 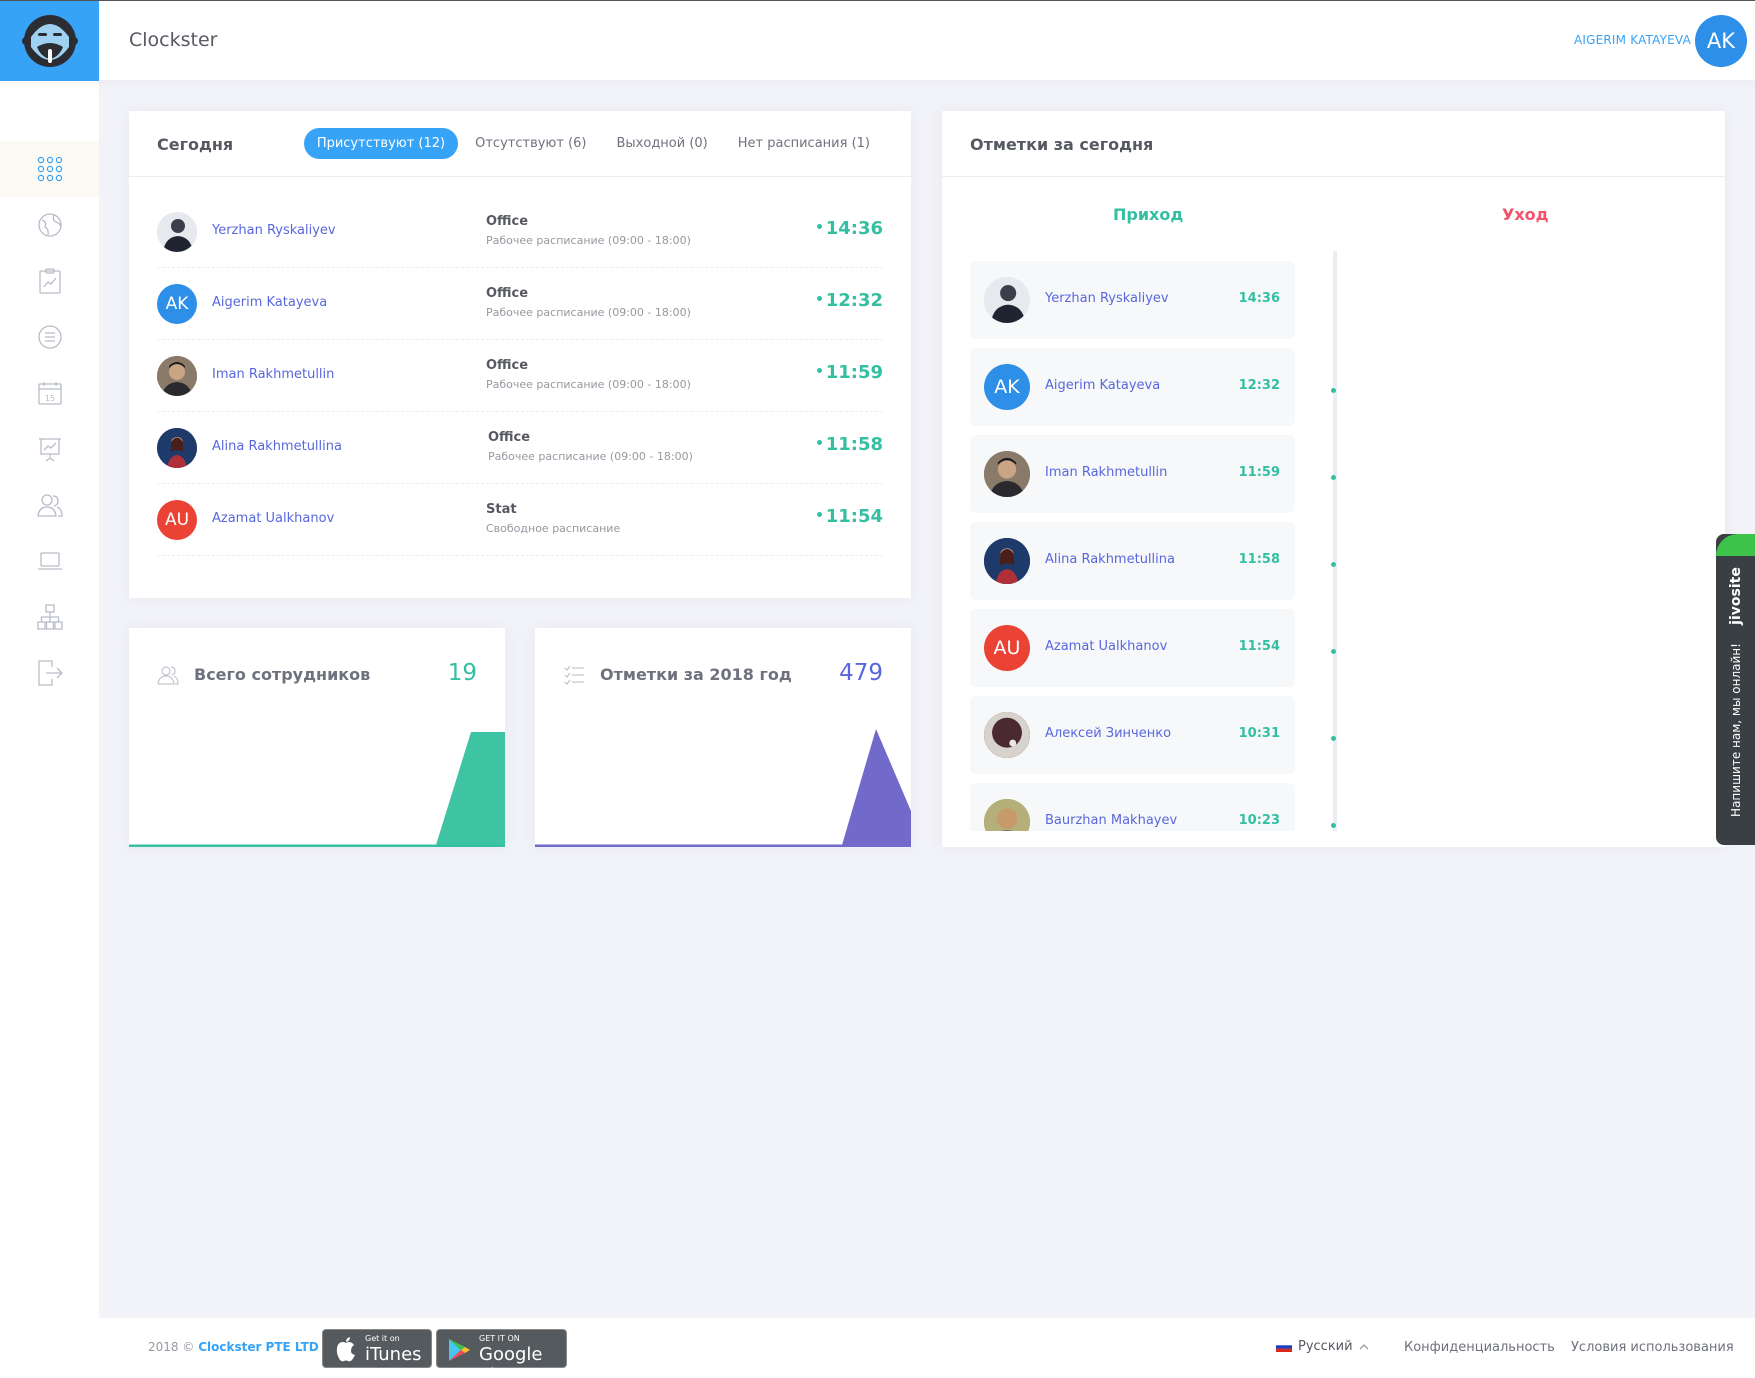 I want to click on top-header: Clockster AIGERIM KATAYEVA AK, so click(x=877, y=40).